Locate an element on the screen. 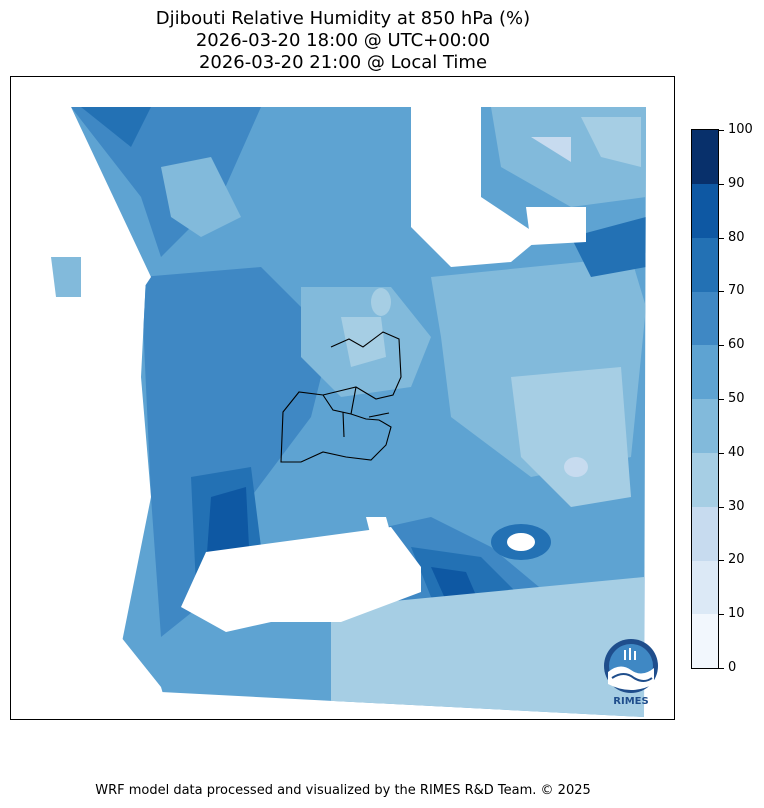 This screenshot has height=808, width=764. colorbar is located at coordinates (705, 399).